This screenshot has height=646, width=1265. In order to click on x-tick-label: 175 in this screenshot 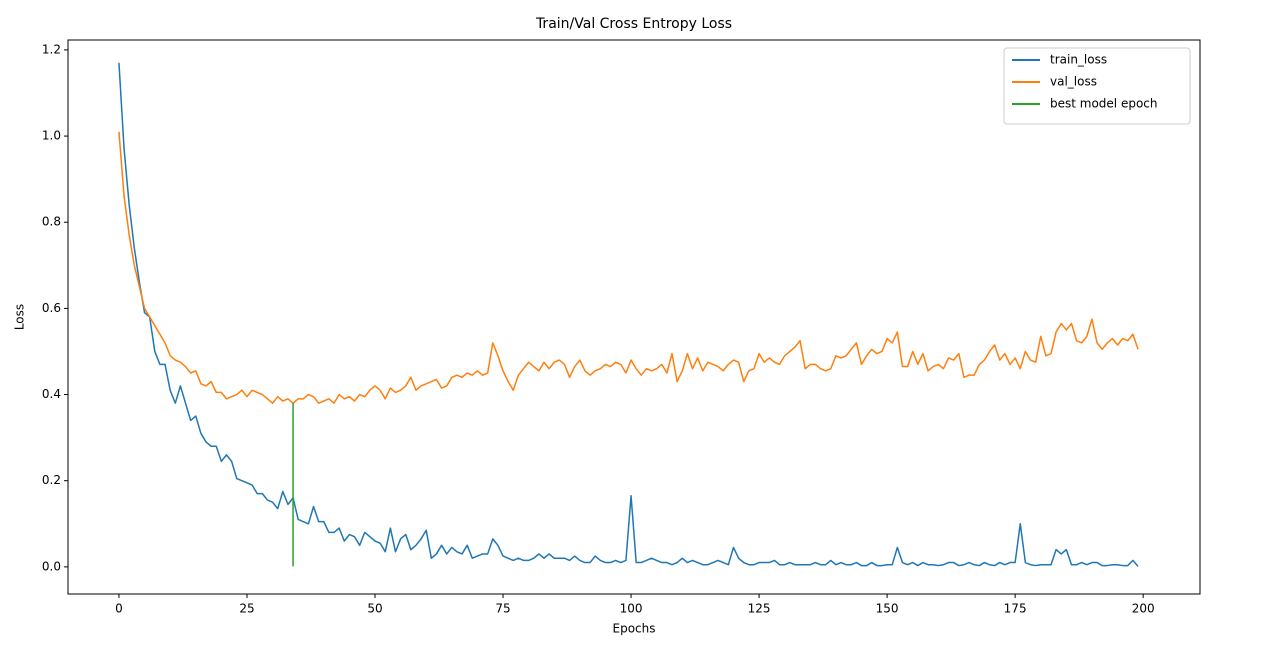, I will do `click(1015, 609)`.